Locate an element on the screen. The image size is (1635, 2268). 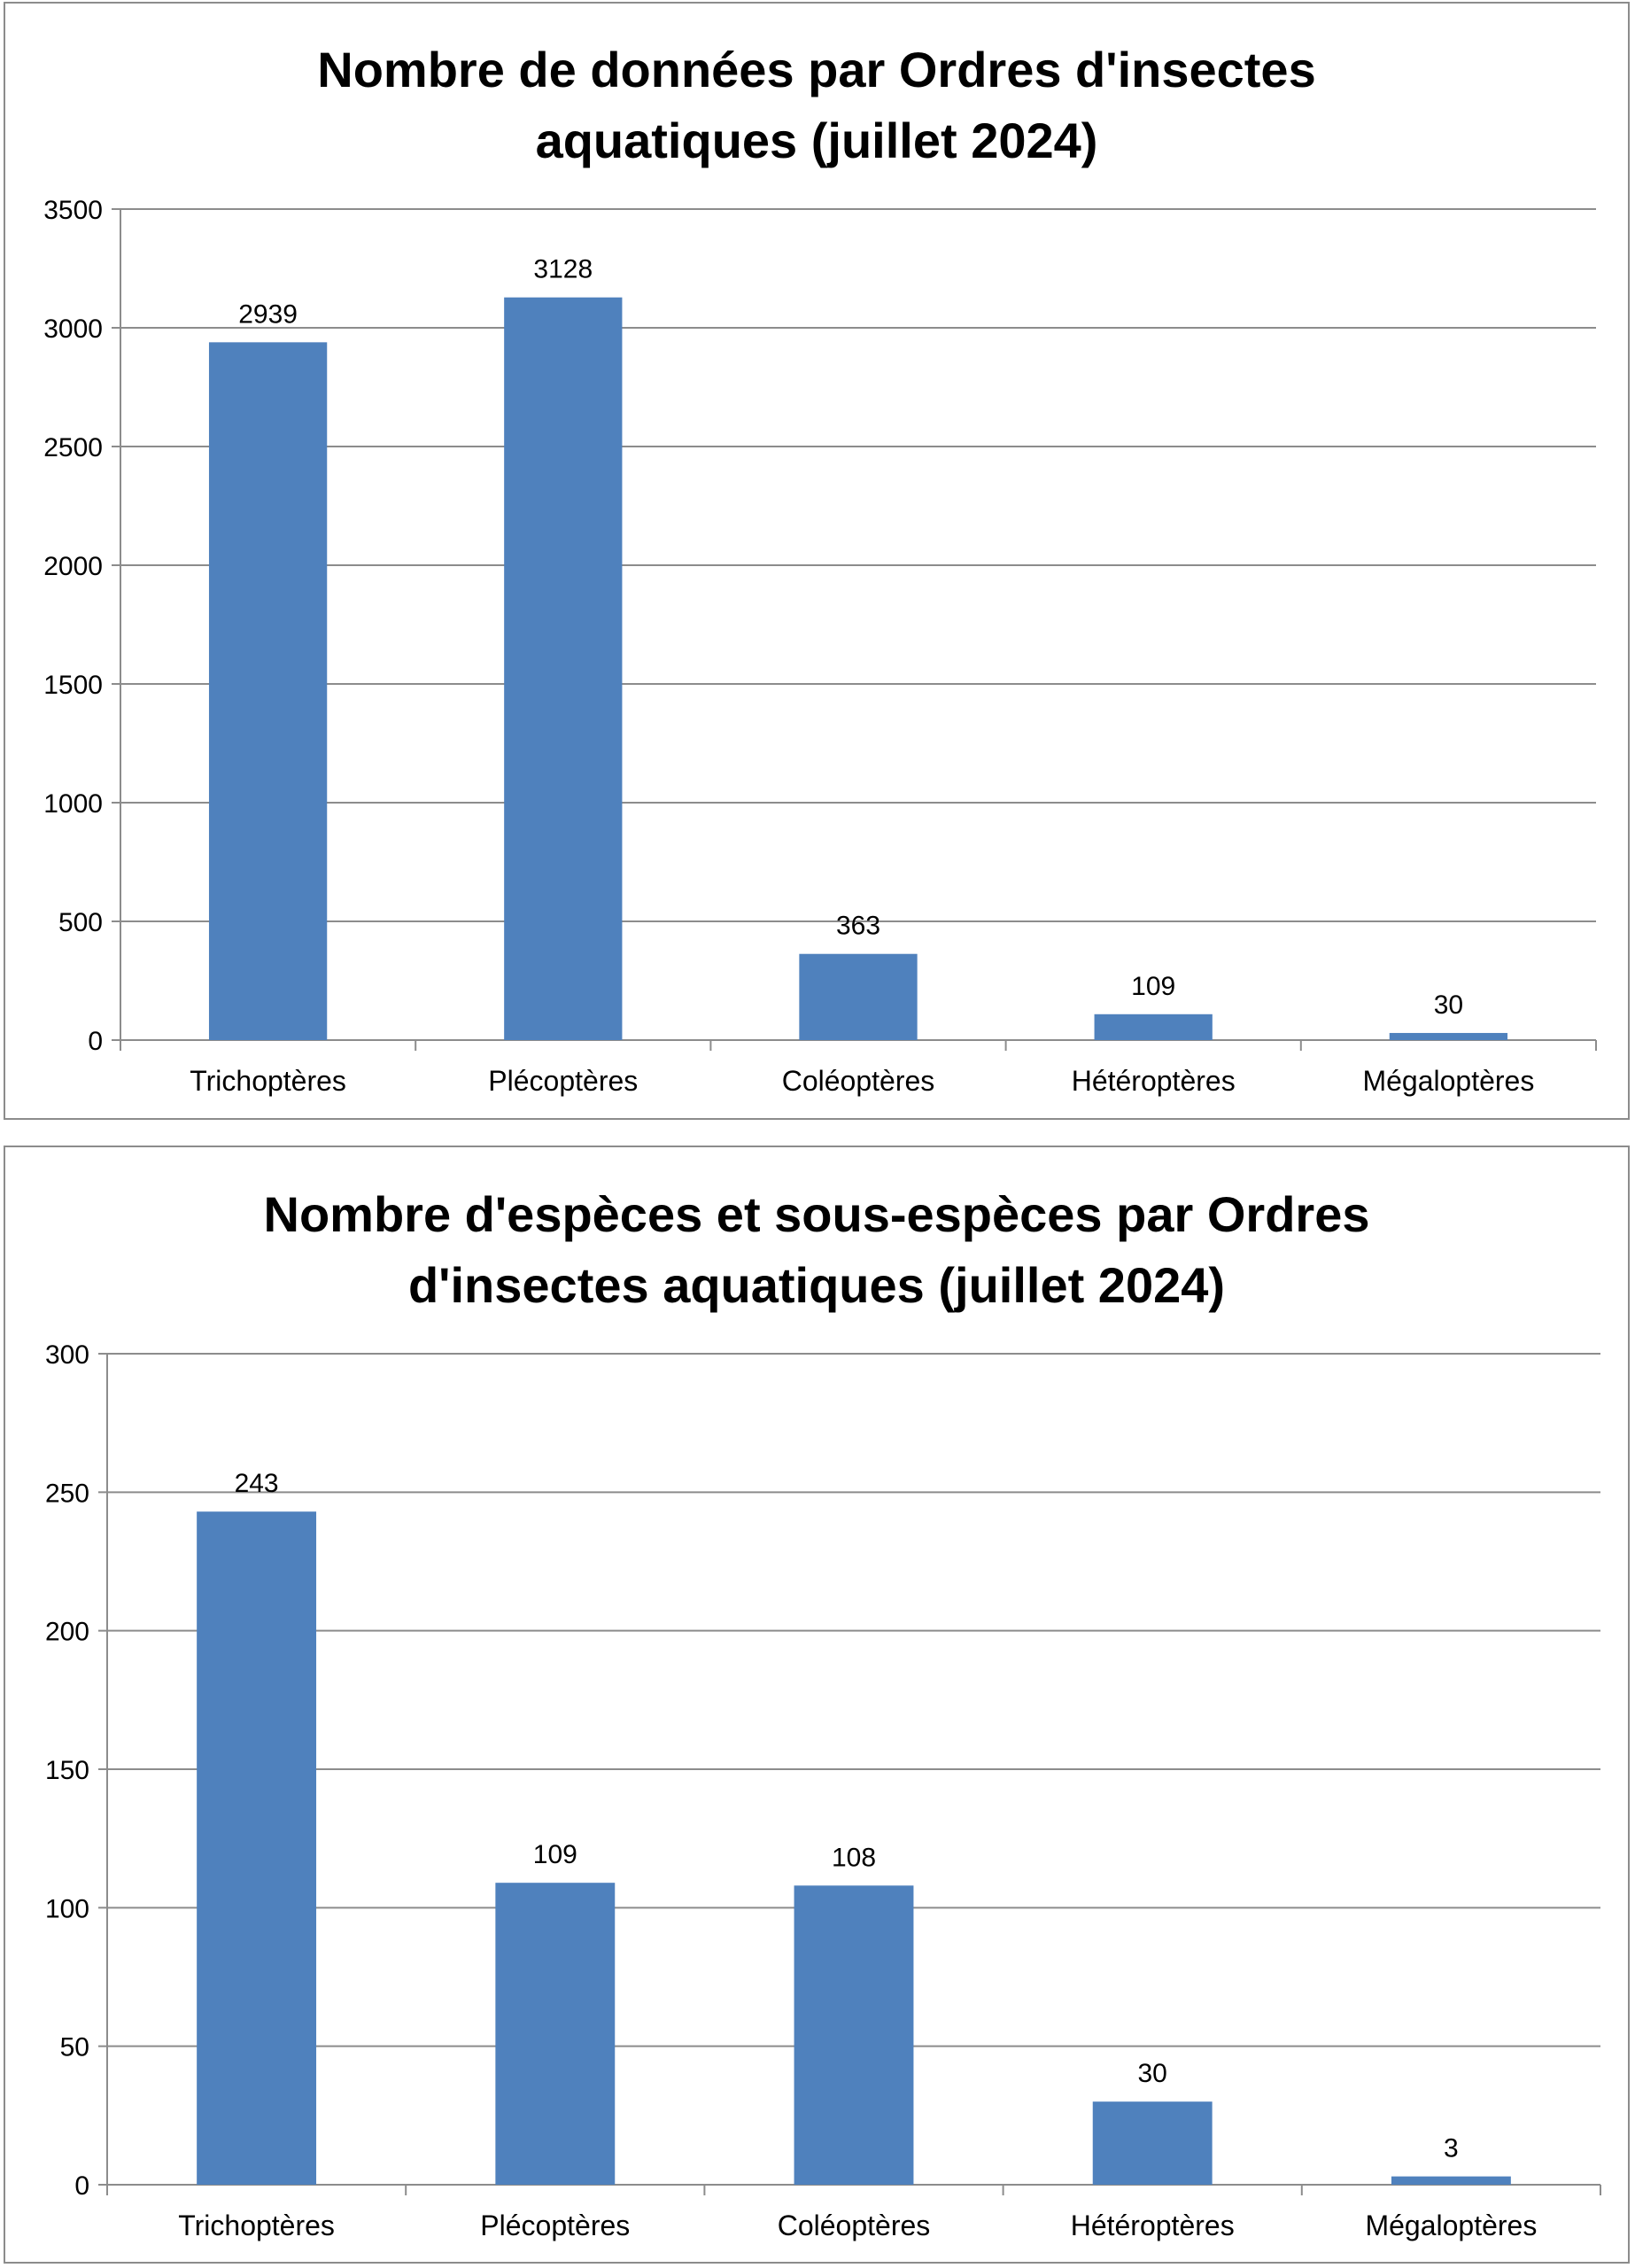
data-label: 2939 is located at coordinates (268, 314).